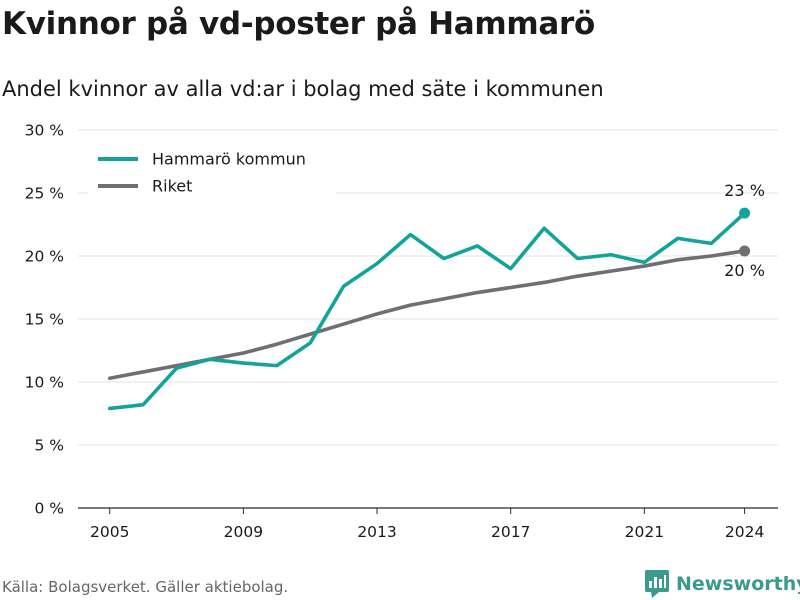 The height and width of the screenshot is (600, 800). I want to click on brand-name: Newsworthy, so click(738, 584).